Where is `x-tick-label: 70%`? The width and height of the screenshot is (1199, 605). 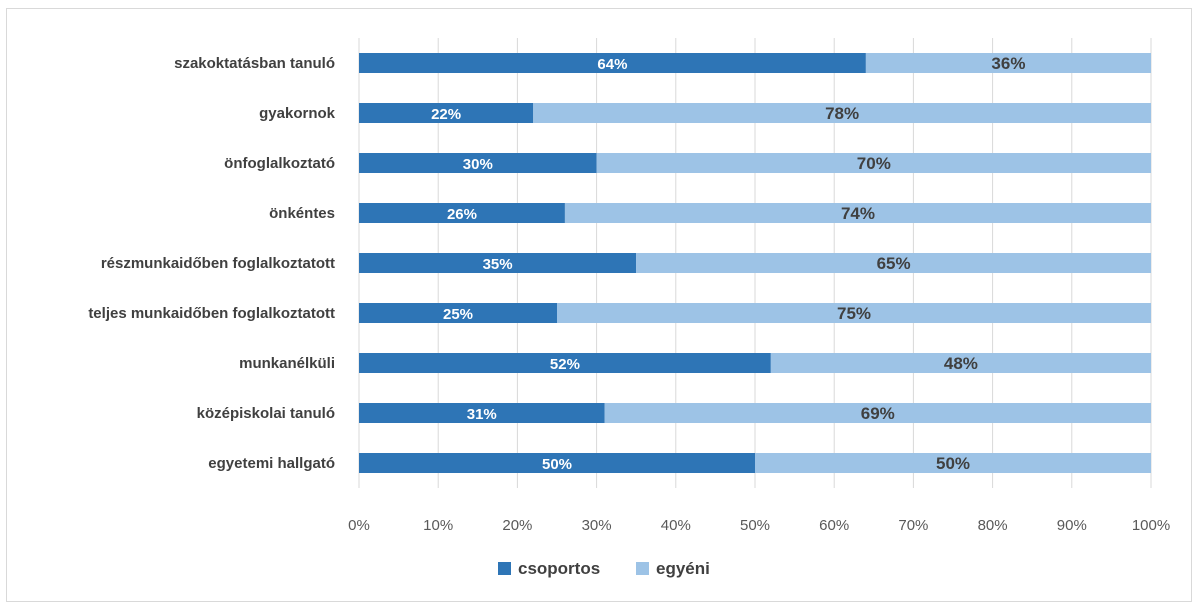 x-tick-label: 70% is located at coordinates (913, 525).